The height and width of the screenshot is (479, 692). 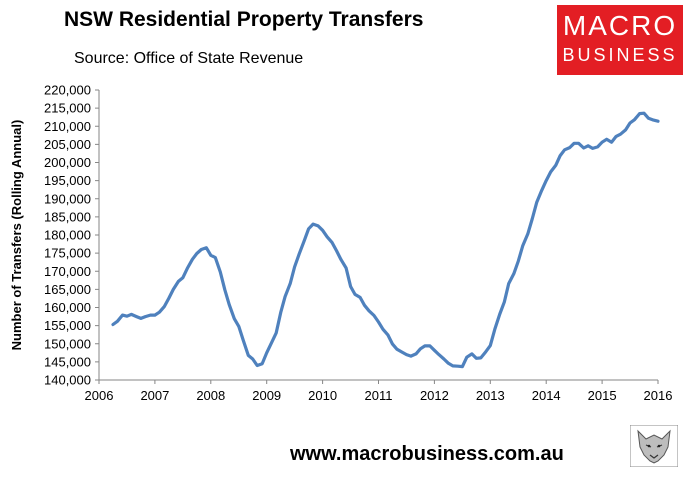 I want to click on footer-url: www.macrobusiness.com.au, so click(x=427, y=454).